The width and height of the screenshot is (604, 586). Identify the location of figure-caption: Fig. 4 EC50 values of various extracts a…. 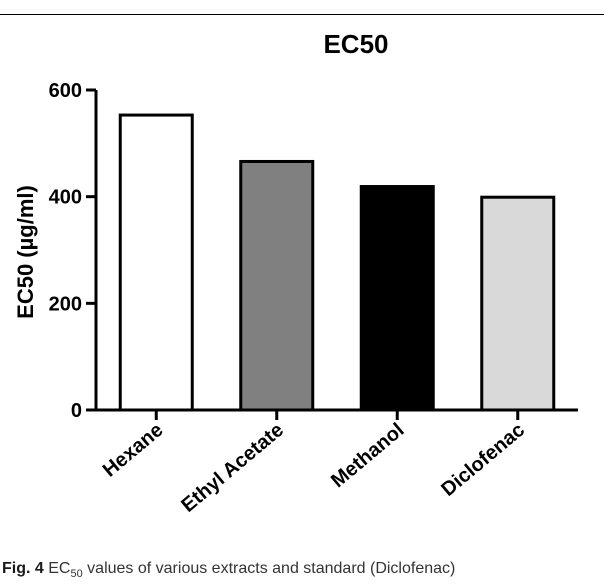
(228, 570).